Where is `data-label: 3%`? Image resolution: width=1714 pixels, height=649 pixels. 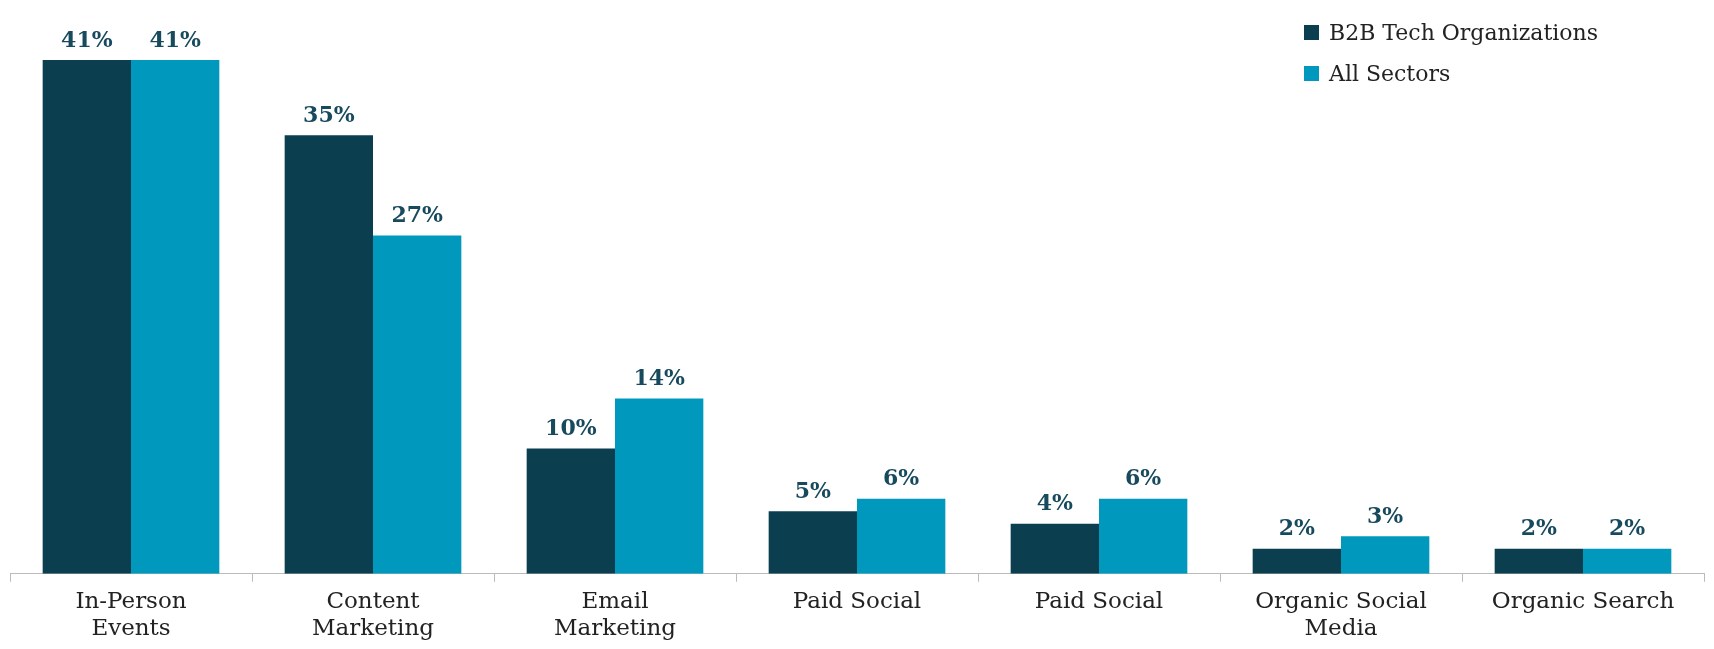
data-label: 3% is located at coordinates (1385, 514).